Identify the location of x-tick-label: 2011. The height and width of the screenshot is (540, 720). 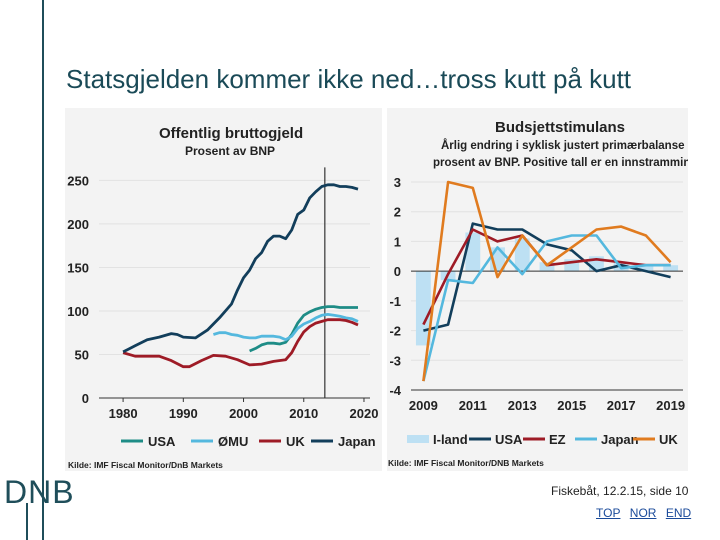
(473, 405).